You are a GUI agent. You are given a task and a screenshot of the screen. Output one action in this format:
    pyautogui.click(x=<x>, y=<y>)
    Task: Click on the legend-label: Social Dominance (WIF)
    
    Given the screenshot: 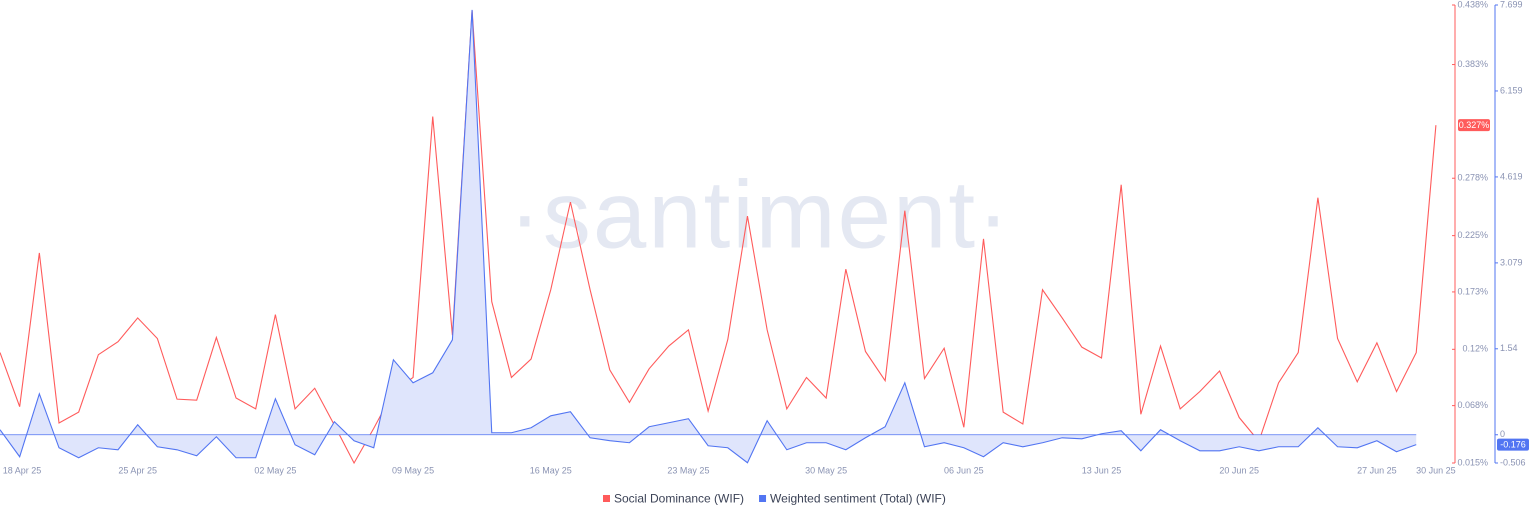 What is the action you would take?
    pyautogui.click(x=679, y=499)
    